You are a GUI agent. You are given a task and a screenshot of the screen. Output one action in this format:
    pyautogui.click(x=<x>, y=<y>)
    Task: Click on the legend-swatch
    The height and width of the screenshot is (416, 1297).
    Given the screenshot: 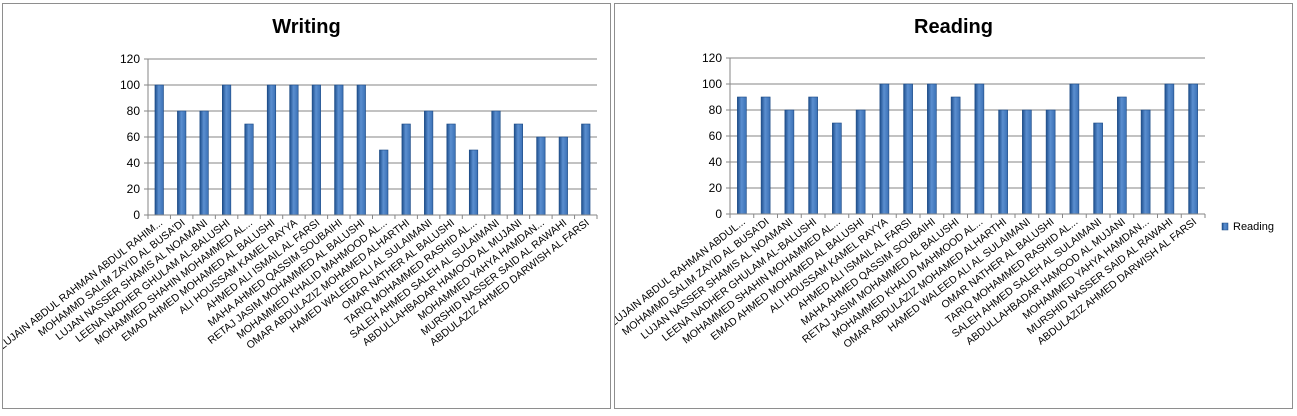 What is the action you would take?
    pyautogui.click(x=1225, y=226)
    